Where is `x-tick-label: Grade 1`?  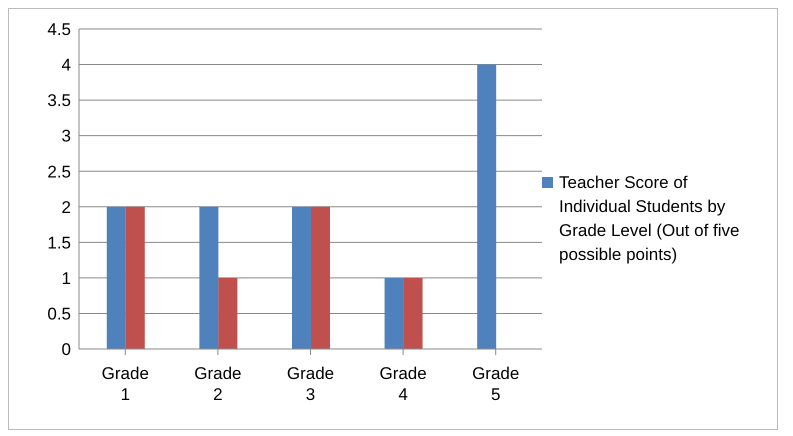
x-tick-label: Grade 1 is located at coordinates (125, 384).